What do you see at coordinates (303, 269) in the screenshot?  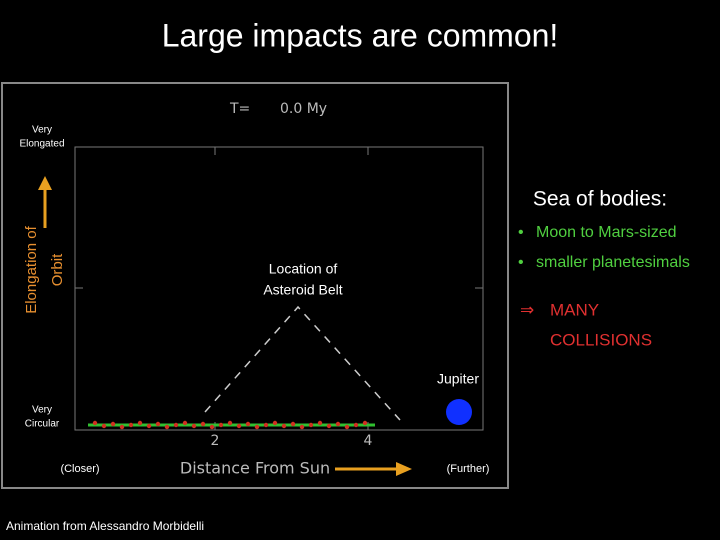 I see `annotation: Location of` at bounding box center [303, 269].